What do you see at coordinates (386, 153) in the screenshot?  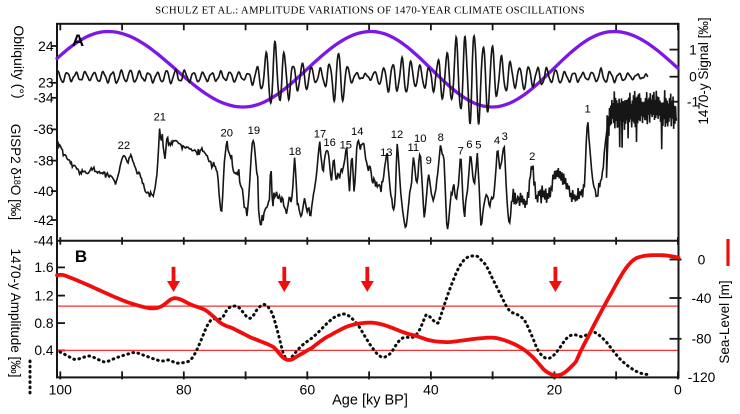 I see `svg-text: 13` at bounding box center [386, 153].